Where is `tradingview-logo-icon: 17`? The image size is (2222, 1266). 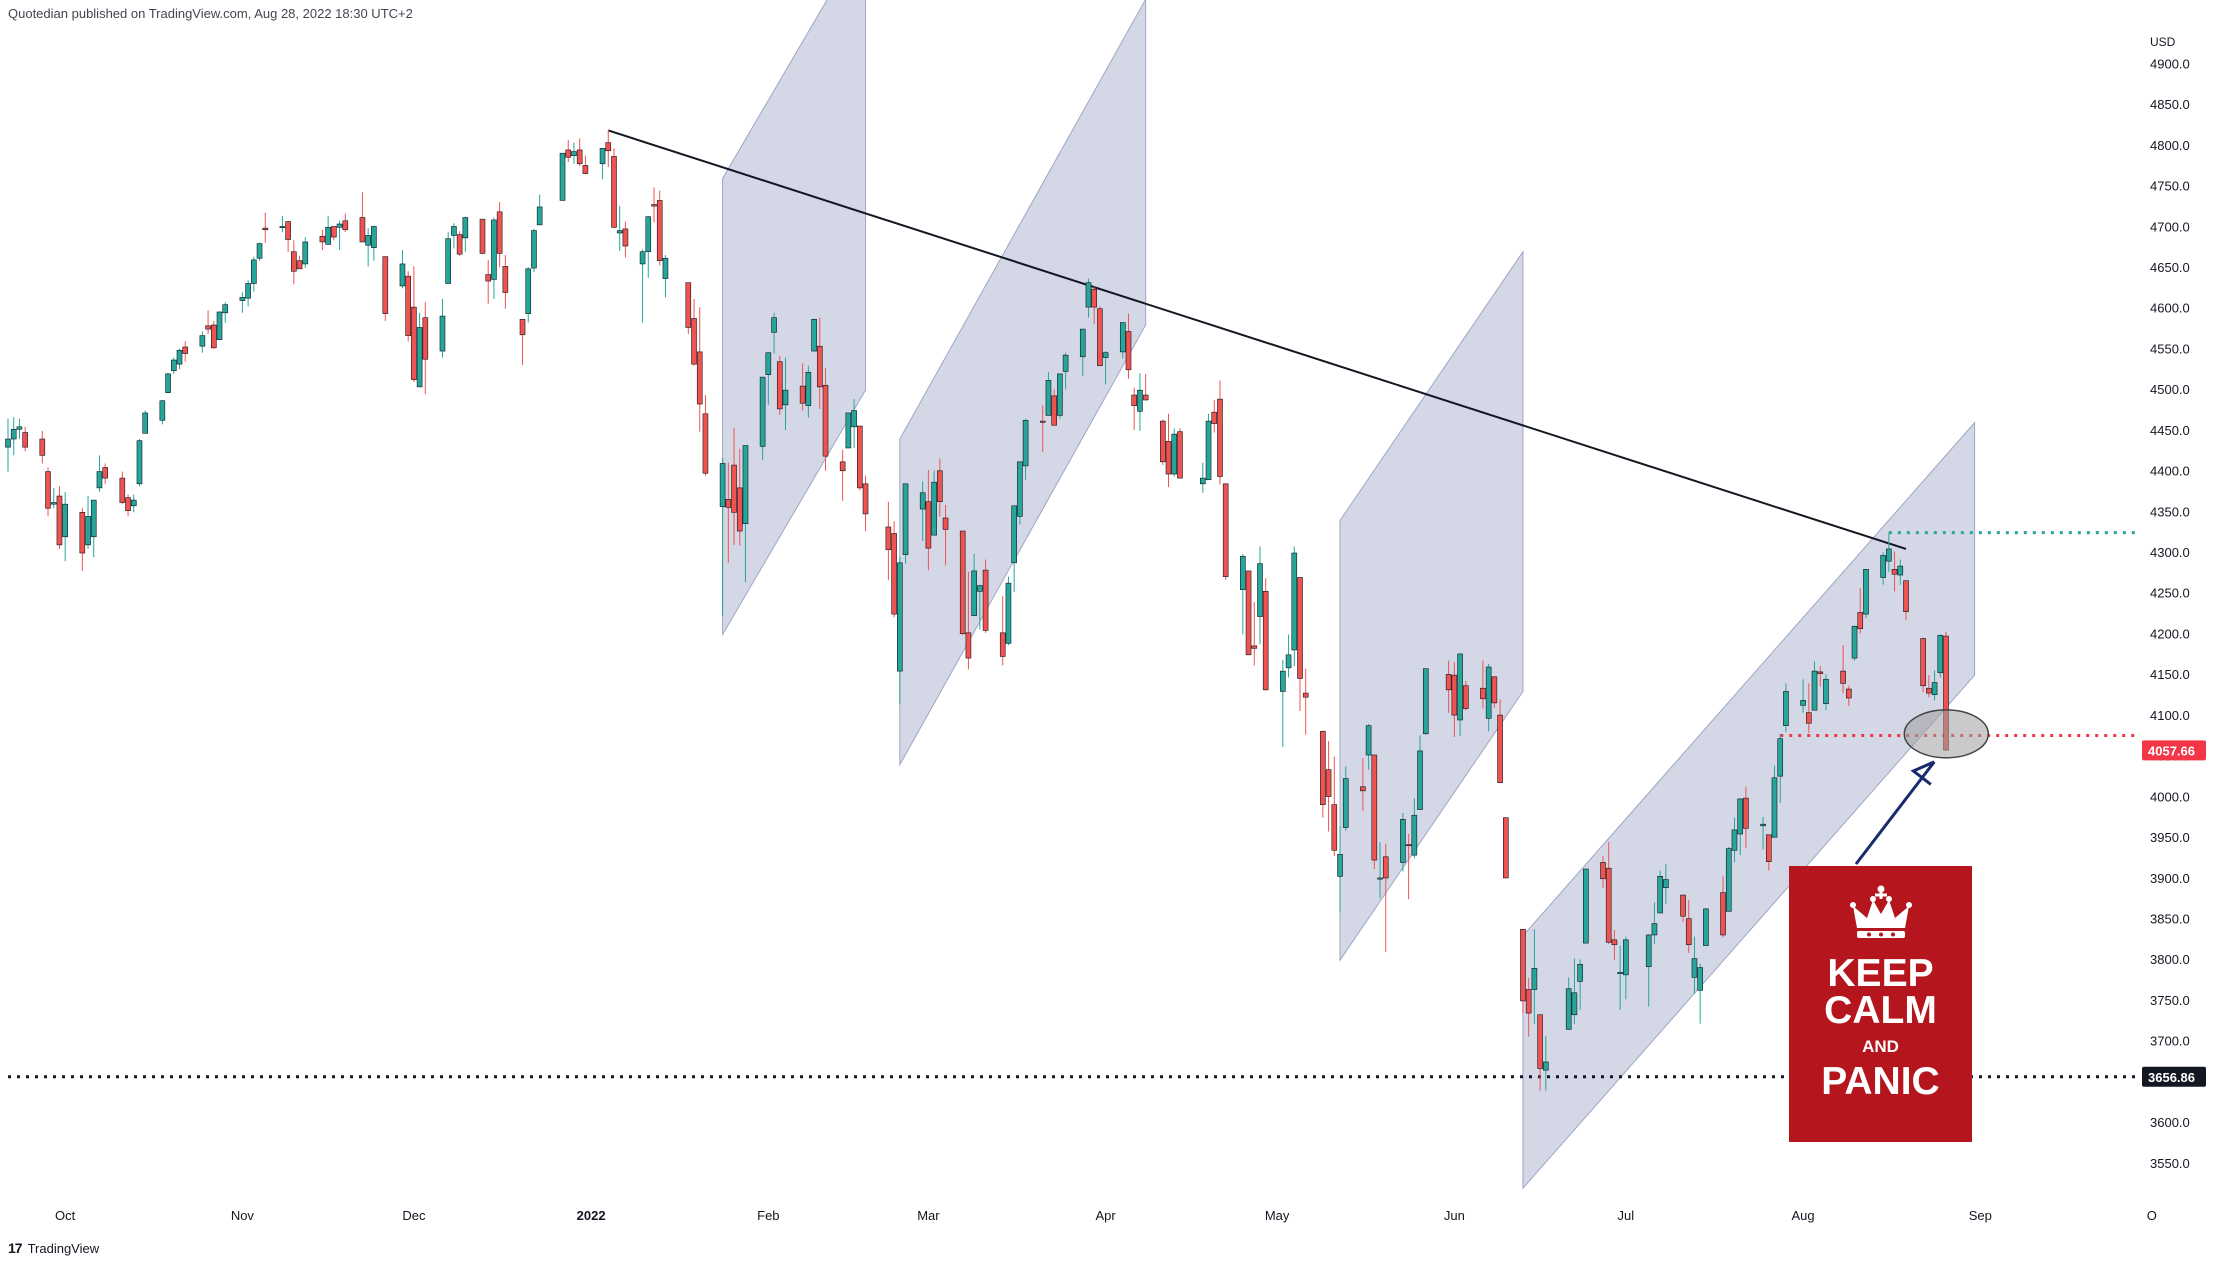
tradingview-logo-icon: 17 is located at coordinates (15, 1248).